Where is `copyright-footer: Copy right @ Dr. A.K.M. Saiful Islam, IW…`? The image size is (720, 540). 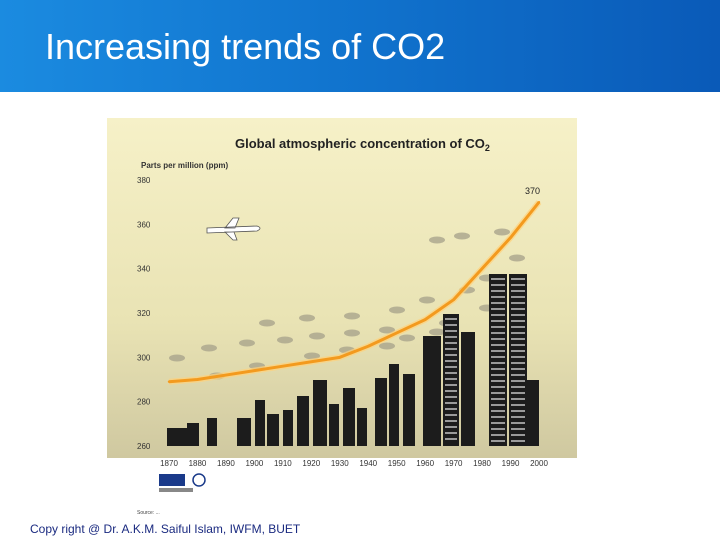
copyright-footer: Copy right @ Dr. A.K.M. Saiful Islam, IW… is located at coordinates (165, 529).